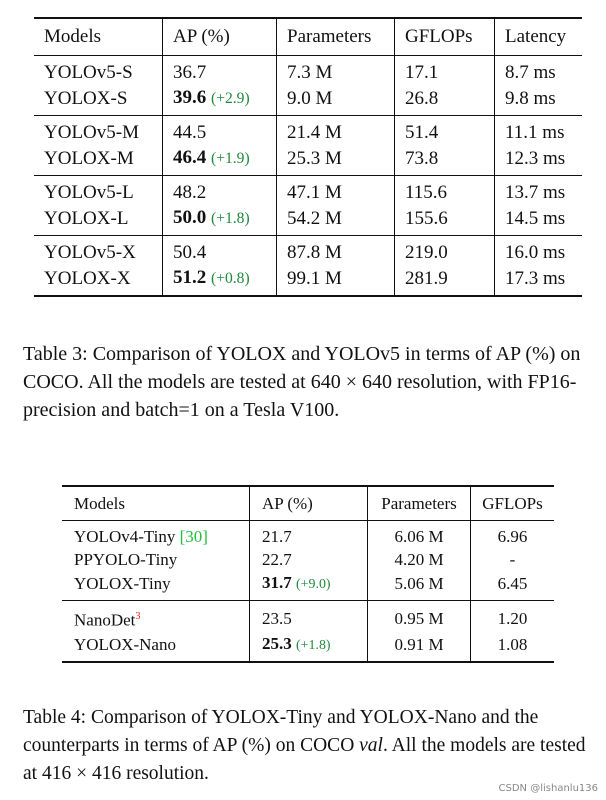 This screenshot has width=606, height=800. I want to click on gflops-cell: 219.0, so click(444, 250).